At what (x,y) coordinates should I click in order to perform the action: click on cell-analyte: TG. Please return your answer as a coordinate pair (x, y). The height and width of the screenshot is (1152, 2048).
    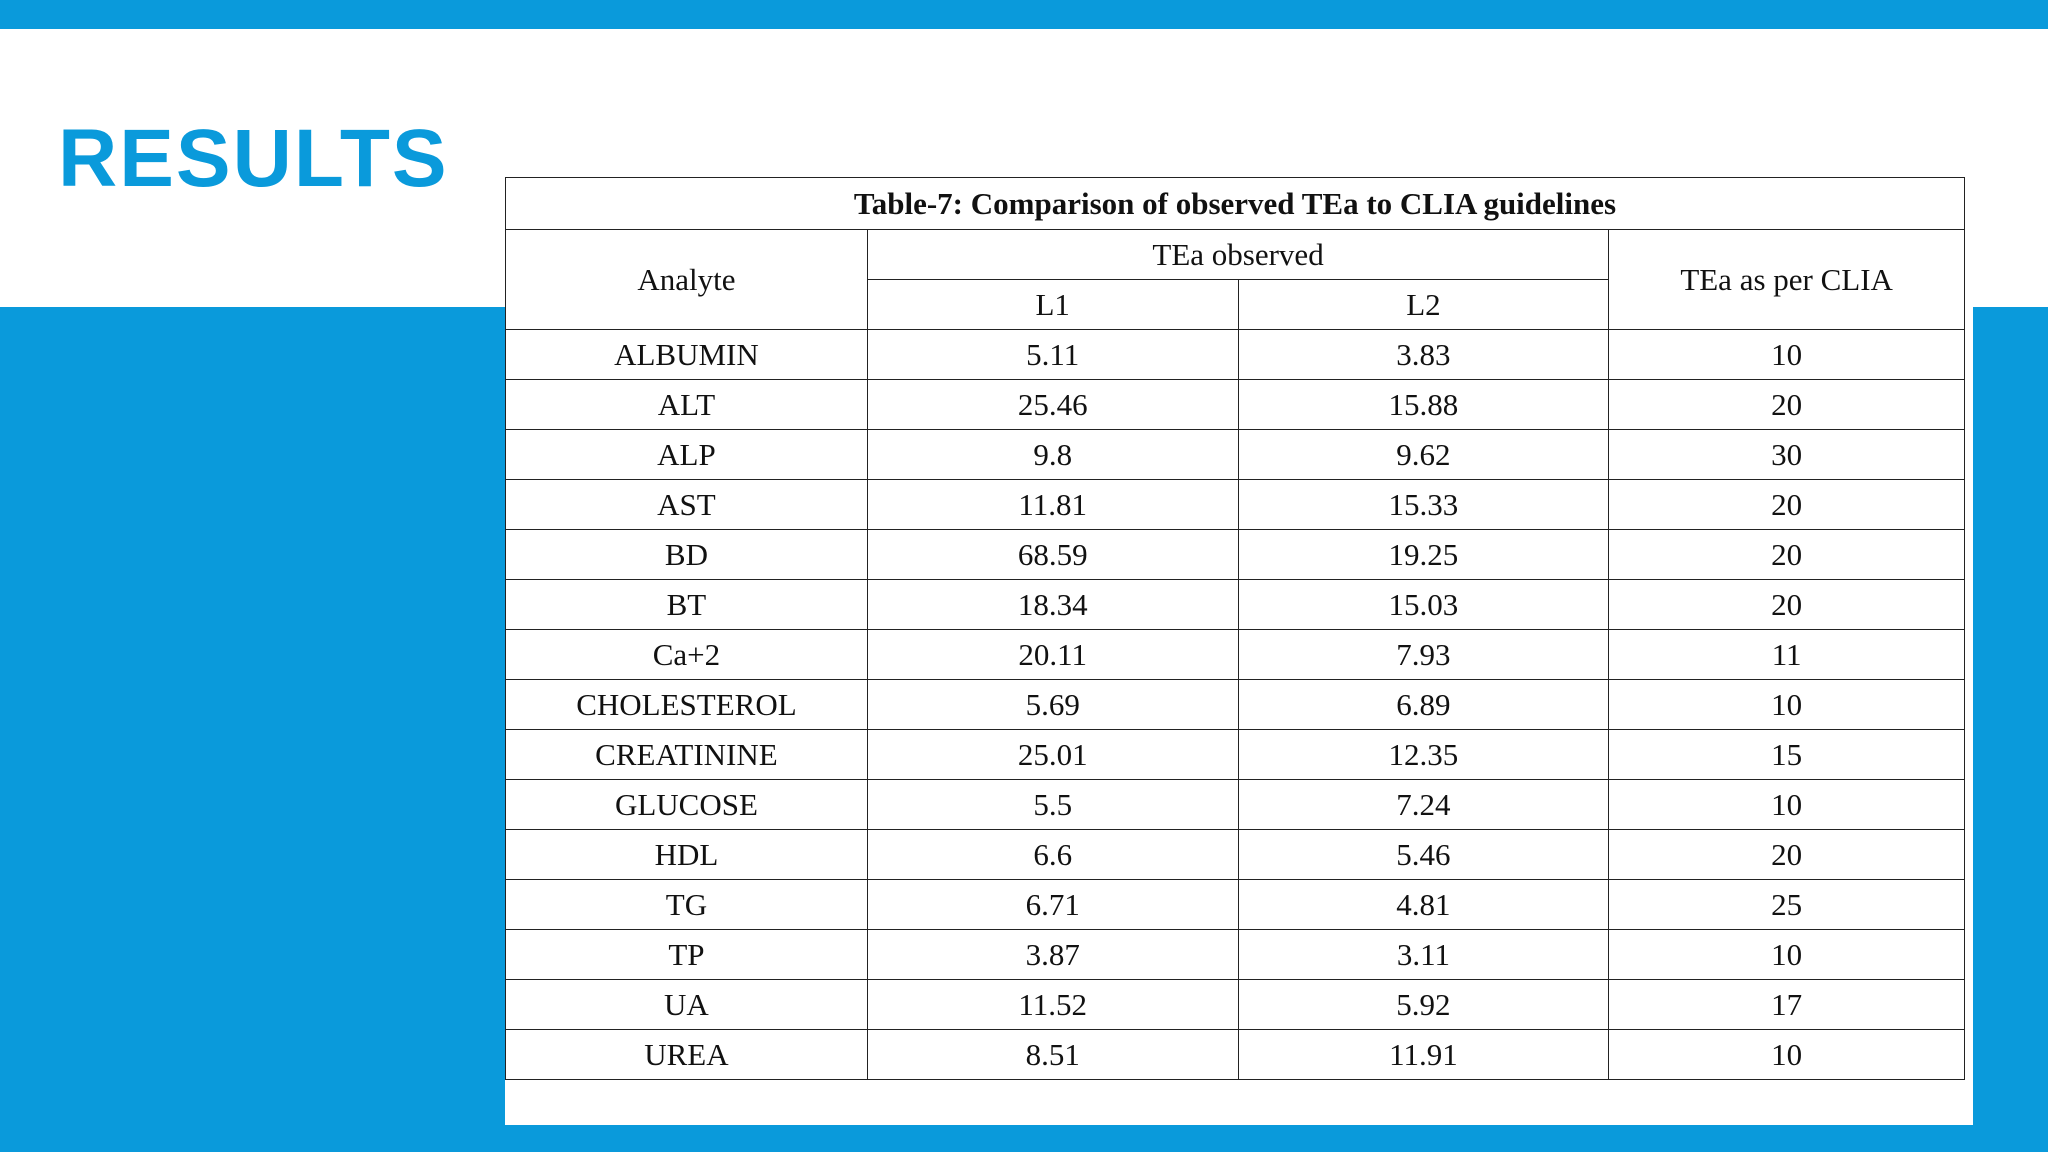
    Looking at the image, I should click on (686, 904).